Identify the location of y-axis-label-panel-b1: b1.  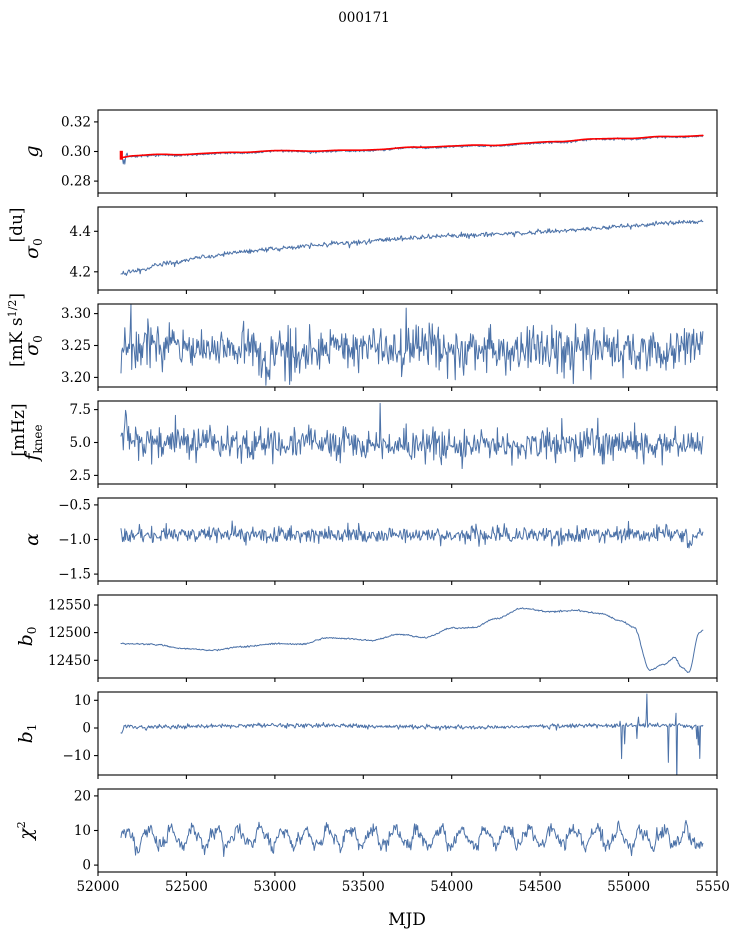
(27, 734).